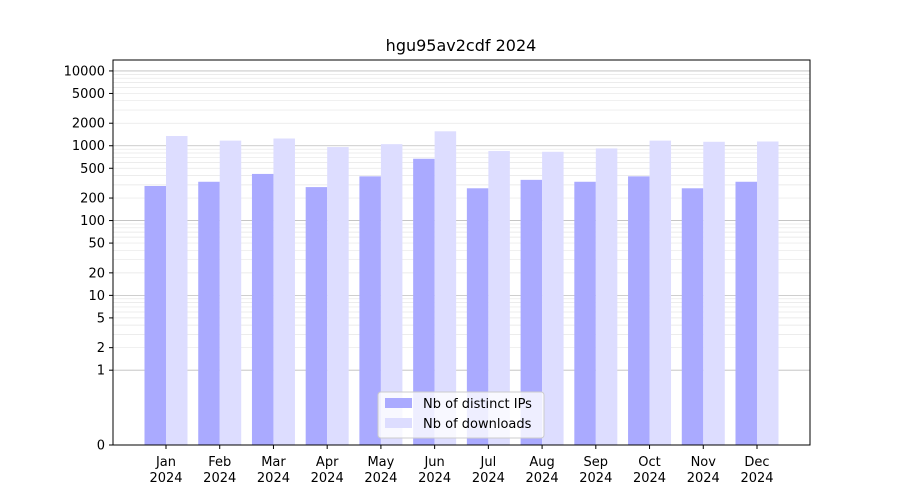 Image resolution: width=900 pixels, height=500 pixels. What do you see at coordinates (477, 404) in the screenshot?
I see `legend-label: Nb of distinct IPs` at bounding box center [477, 404].